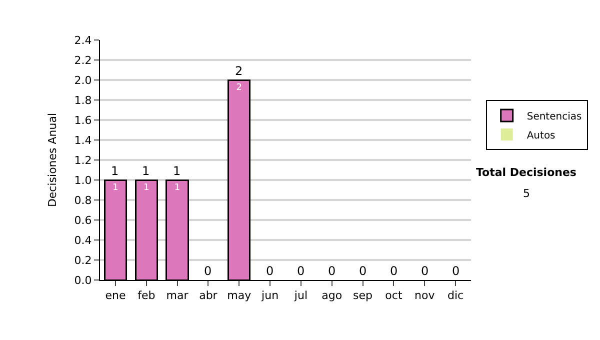  What do you see at coordinates (83, 120) in the screenshot?
I see `y-tick-label: 1.6` at bounding box center [83, 120].